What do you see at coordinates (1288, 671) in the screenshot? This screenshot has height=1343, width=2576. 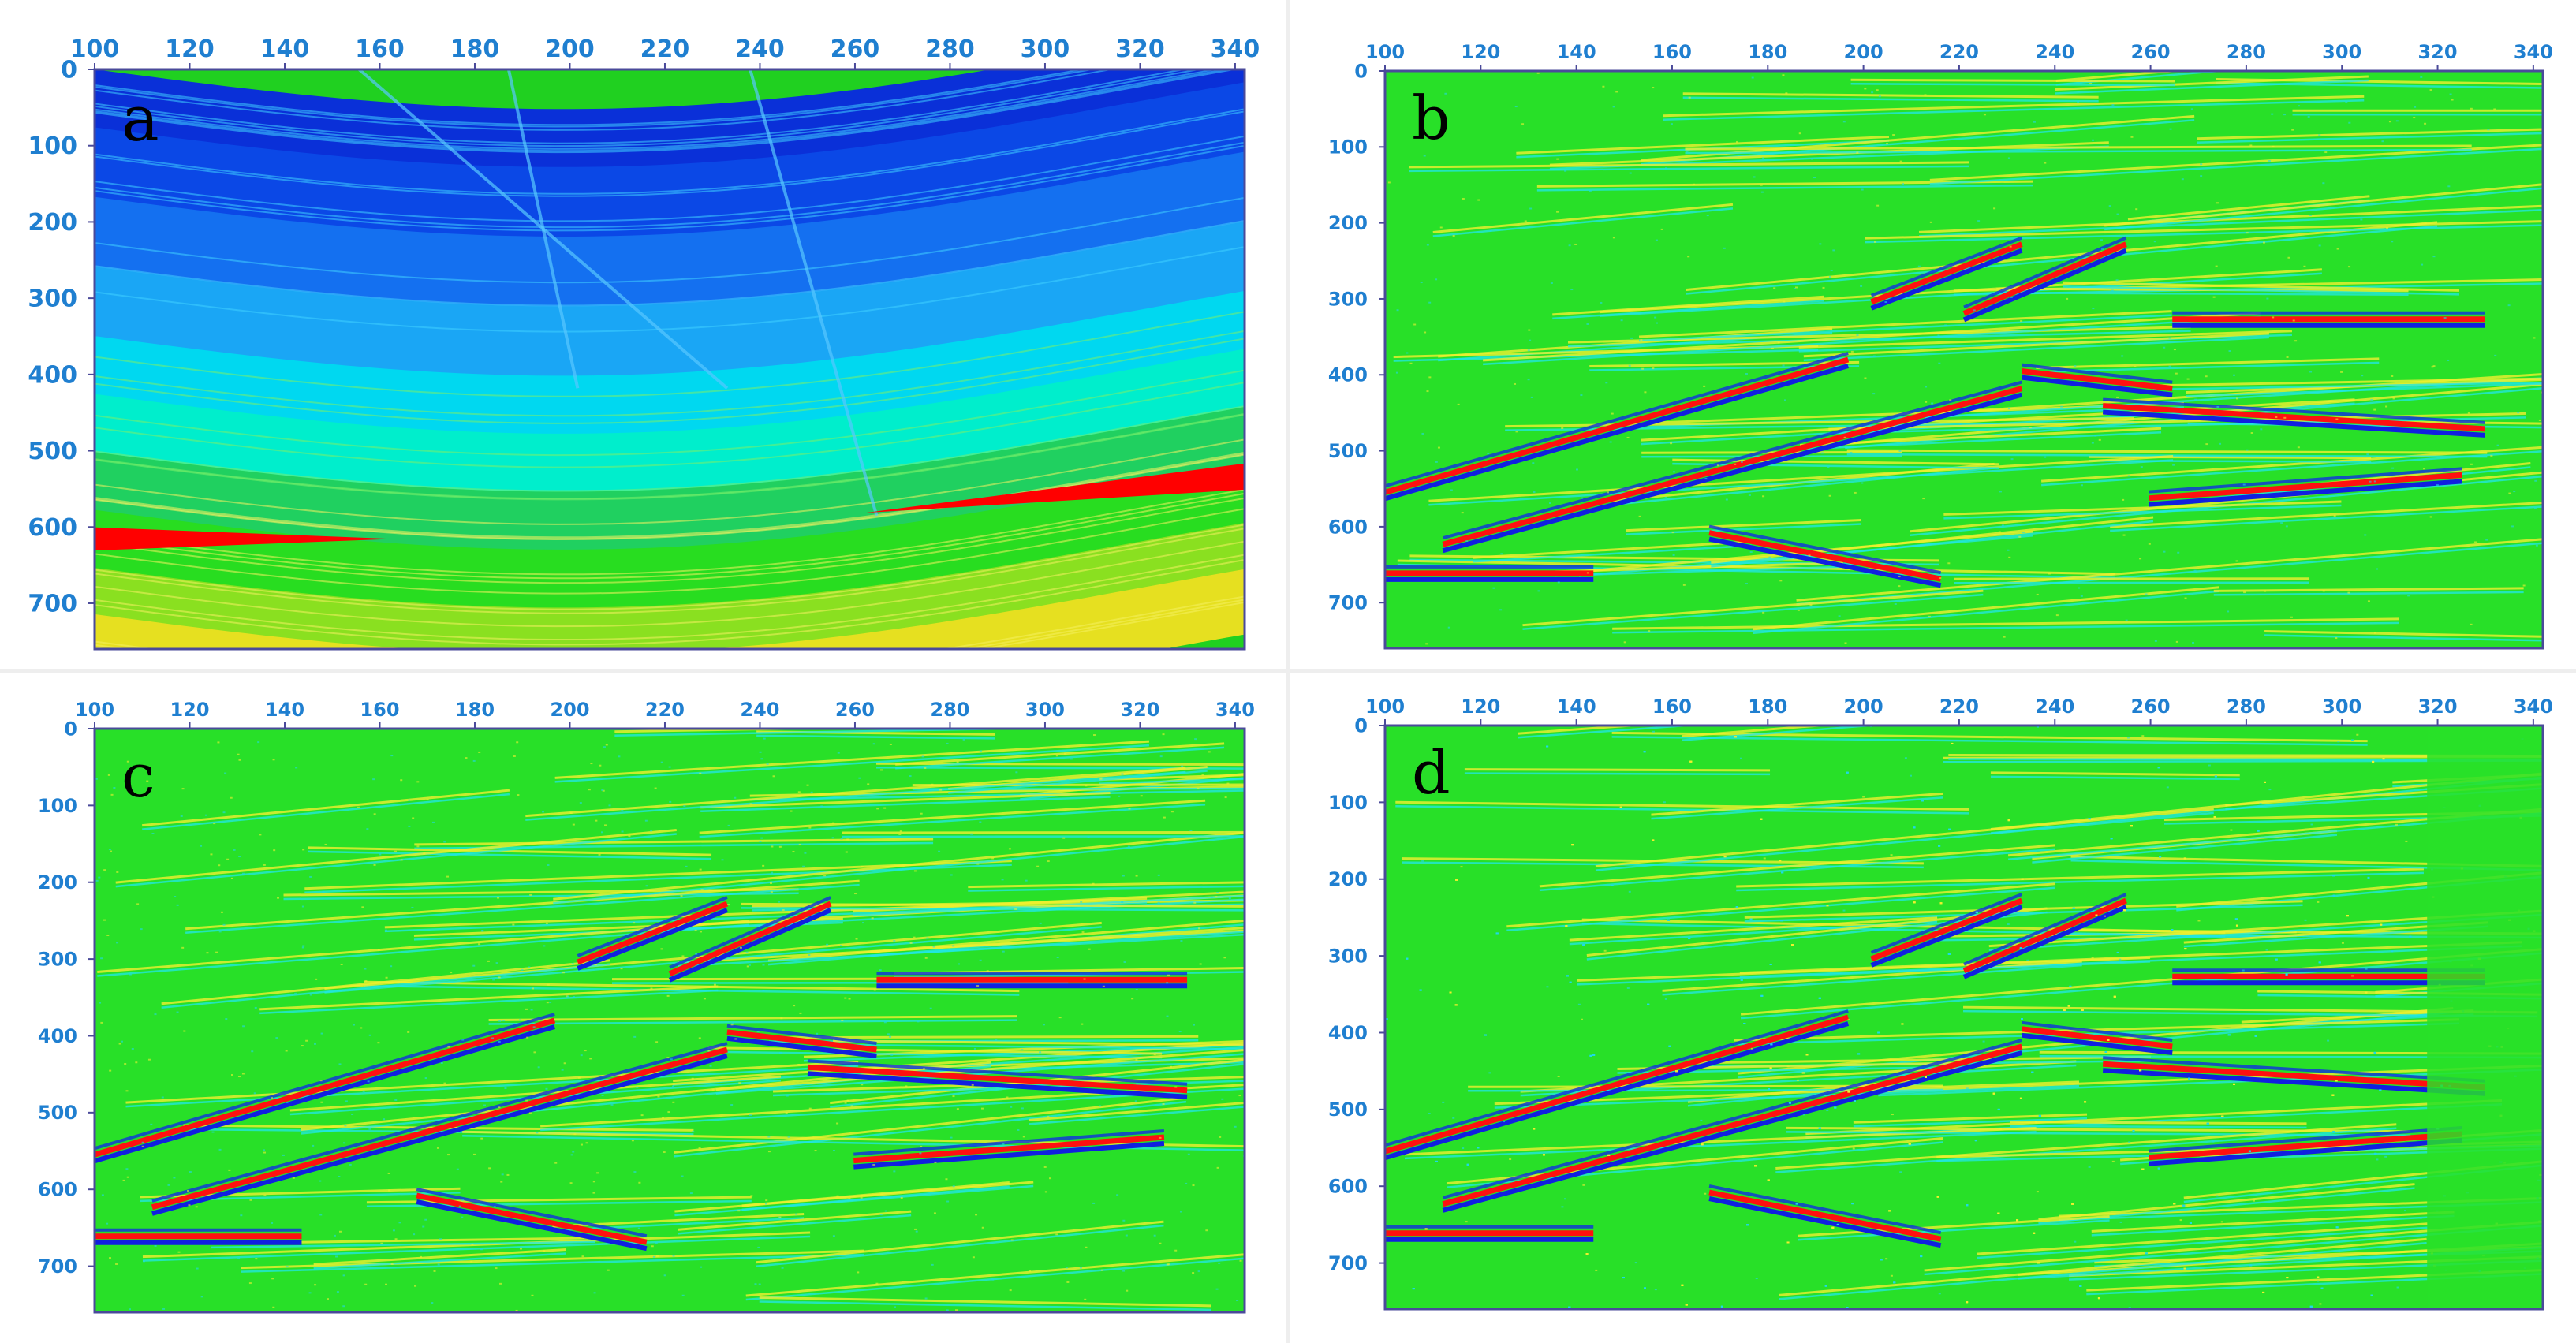 I see `horizontal-divider` at bounding box center [1288, 671].